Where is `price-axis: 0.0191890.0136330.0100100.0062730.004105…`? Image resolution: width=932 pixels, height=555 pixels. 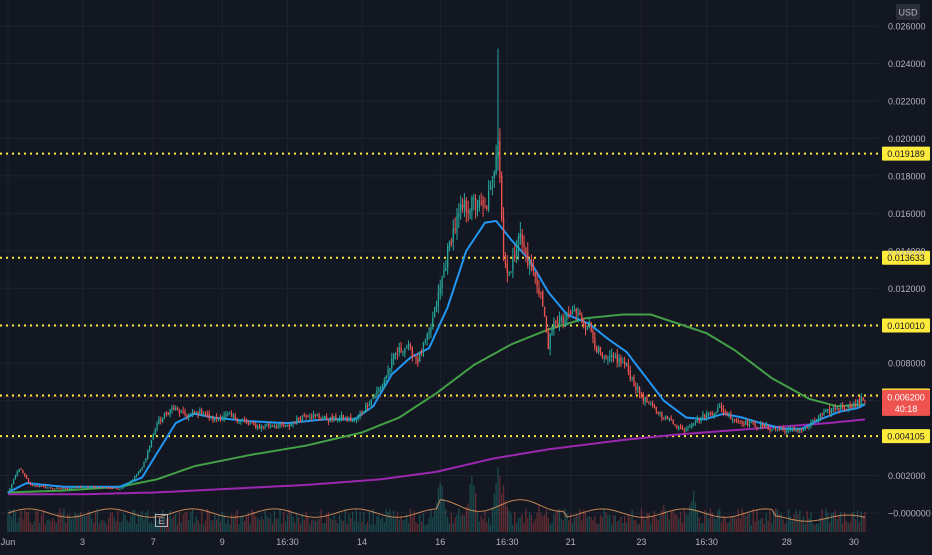 price-axis: 0.0191890.0136330.0100100.0062730.004105… is located at coordinates (906, 270).